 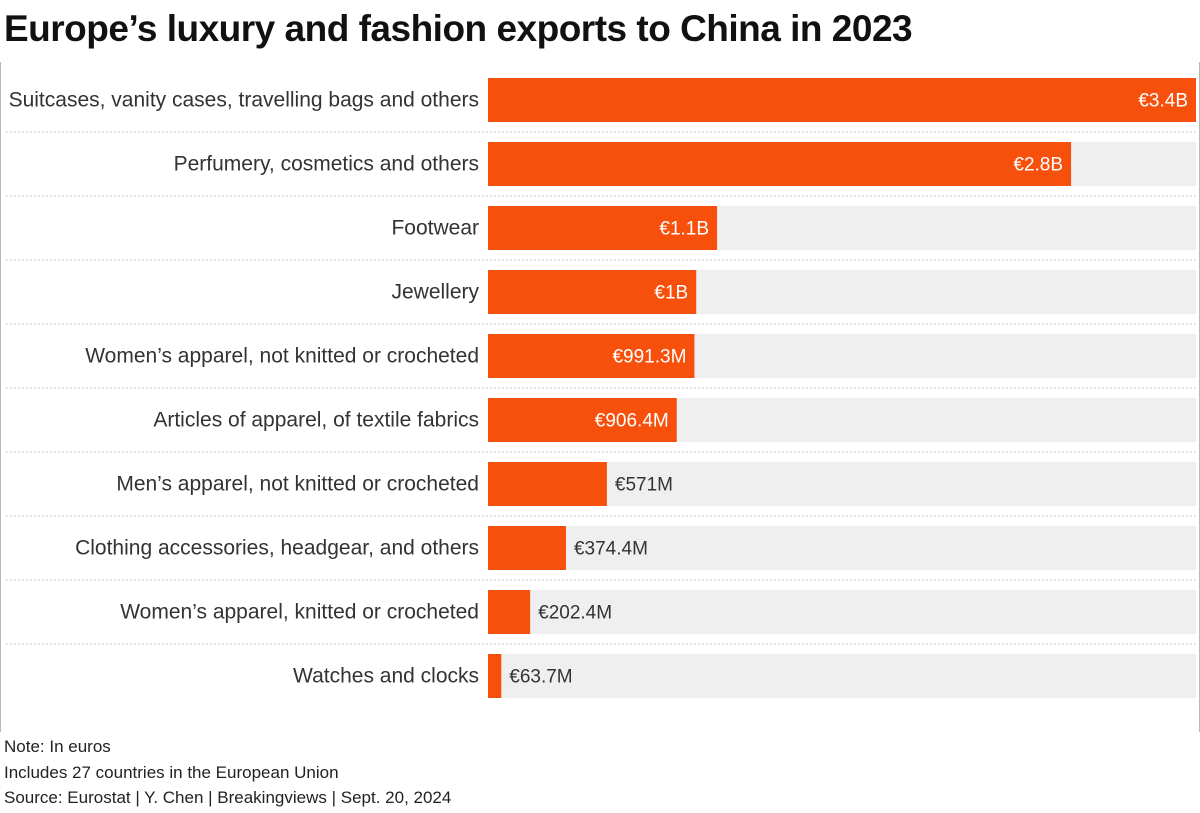 What do you see at coordinates (299, 612) in the screenshot?
I see `category-label: Women’s apparel, knitted or crocheted` at bounding box center [299, 612].